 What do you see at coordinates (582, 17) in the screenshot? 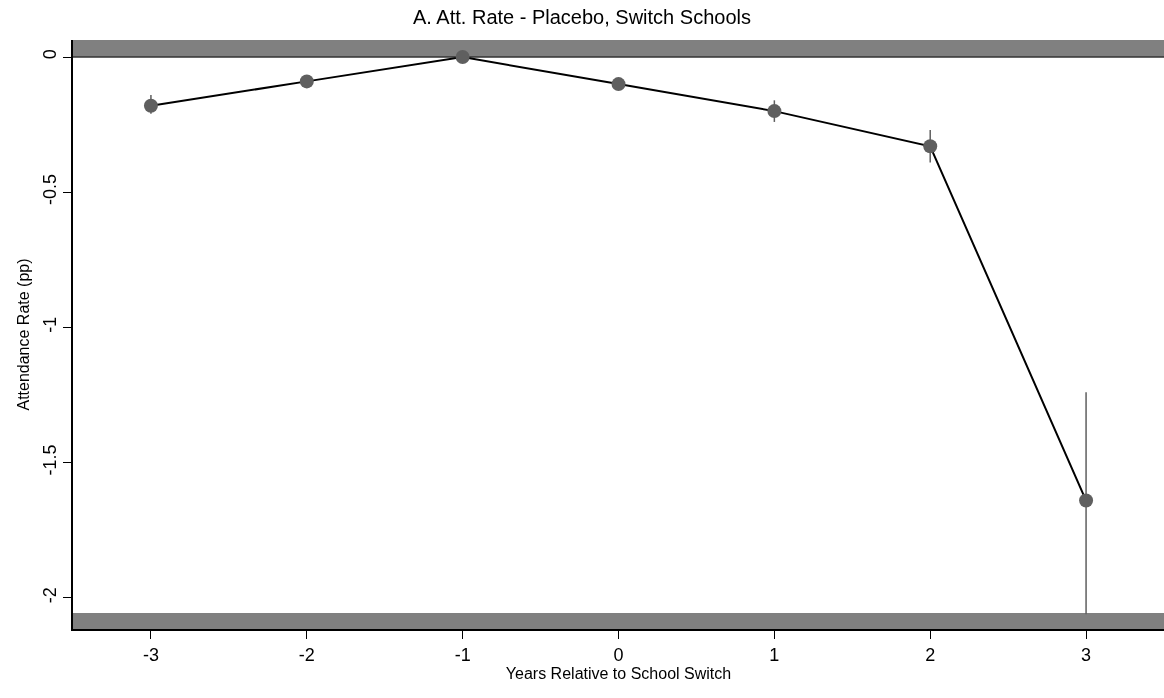
I see `chart-title: A. Att. Rate - Placebo, Switch Schools` at bounding box center [582, 17].